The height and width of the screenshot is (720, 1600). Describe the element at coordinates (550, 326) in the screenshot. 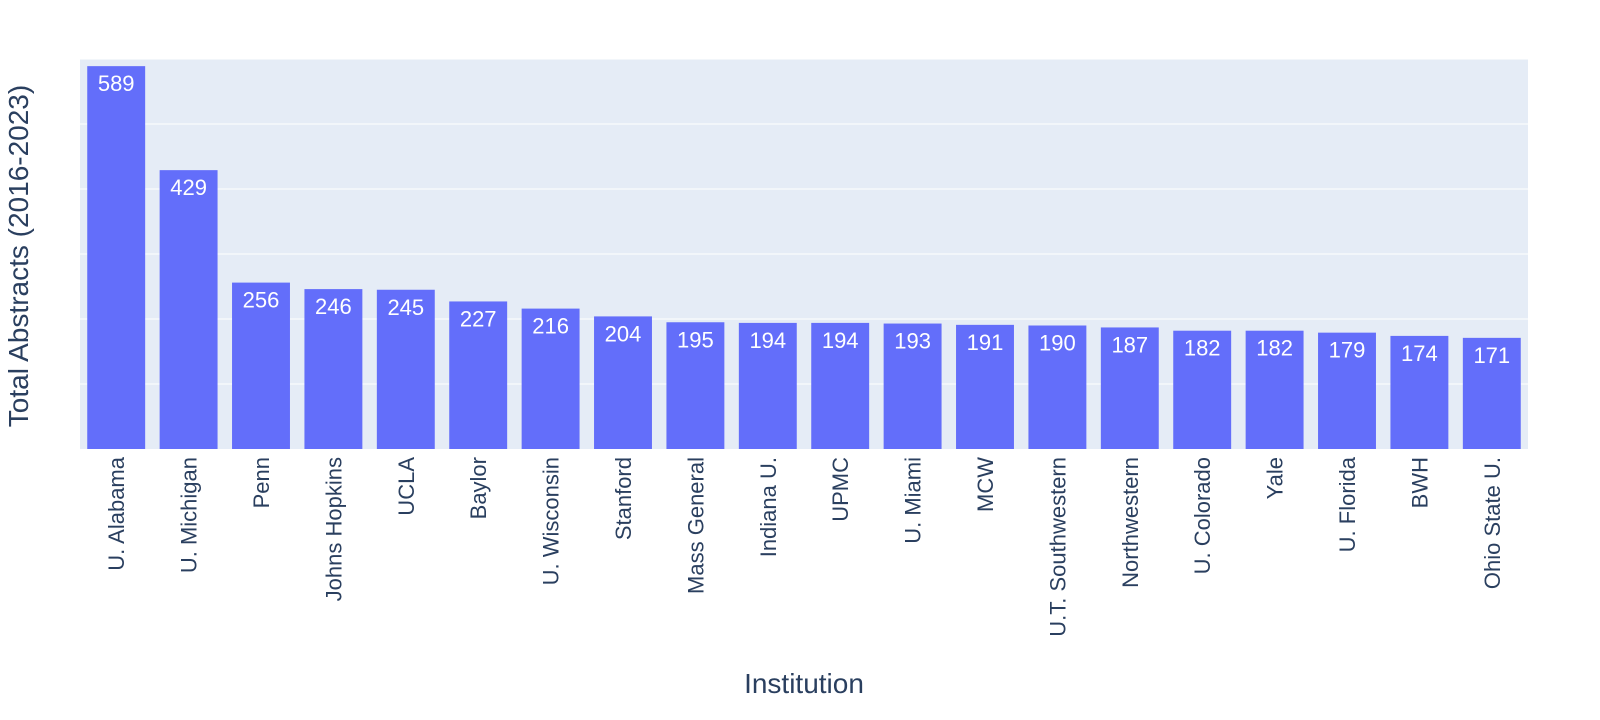

I see `bar-value-label: 216` at that location.